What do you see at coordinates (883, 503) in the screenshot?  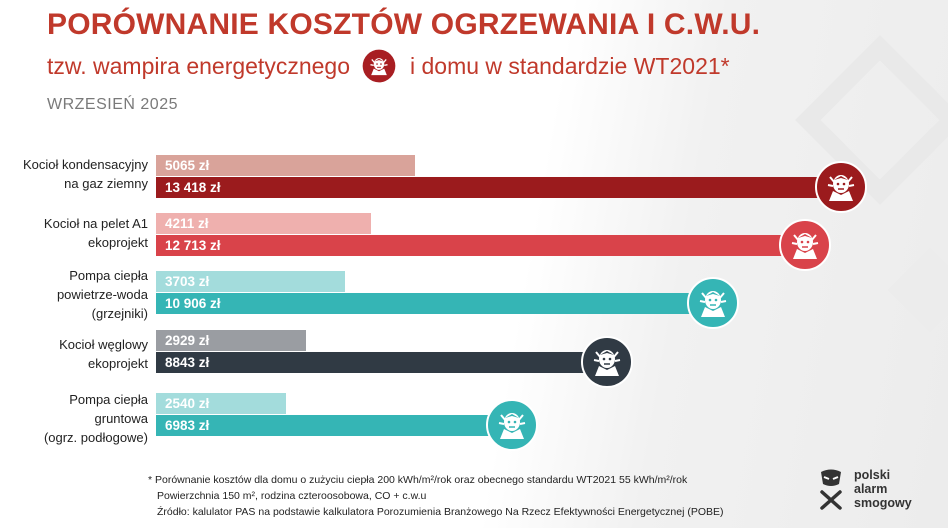 I see `logo-text-3: smogowy` at bounding box center [883, 503].